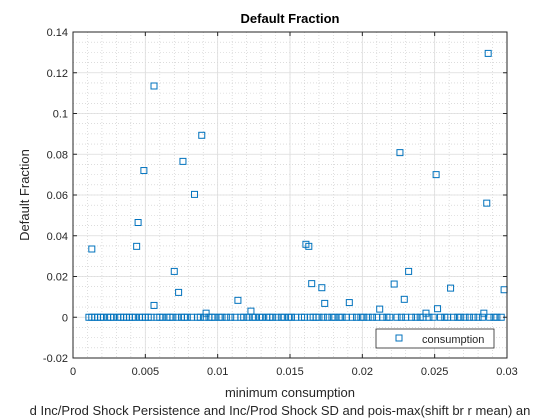  I want to click on y-tick-label: 0.08, so click(57, 155).